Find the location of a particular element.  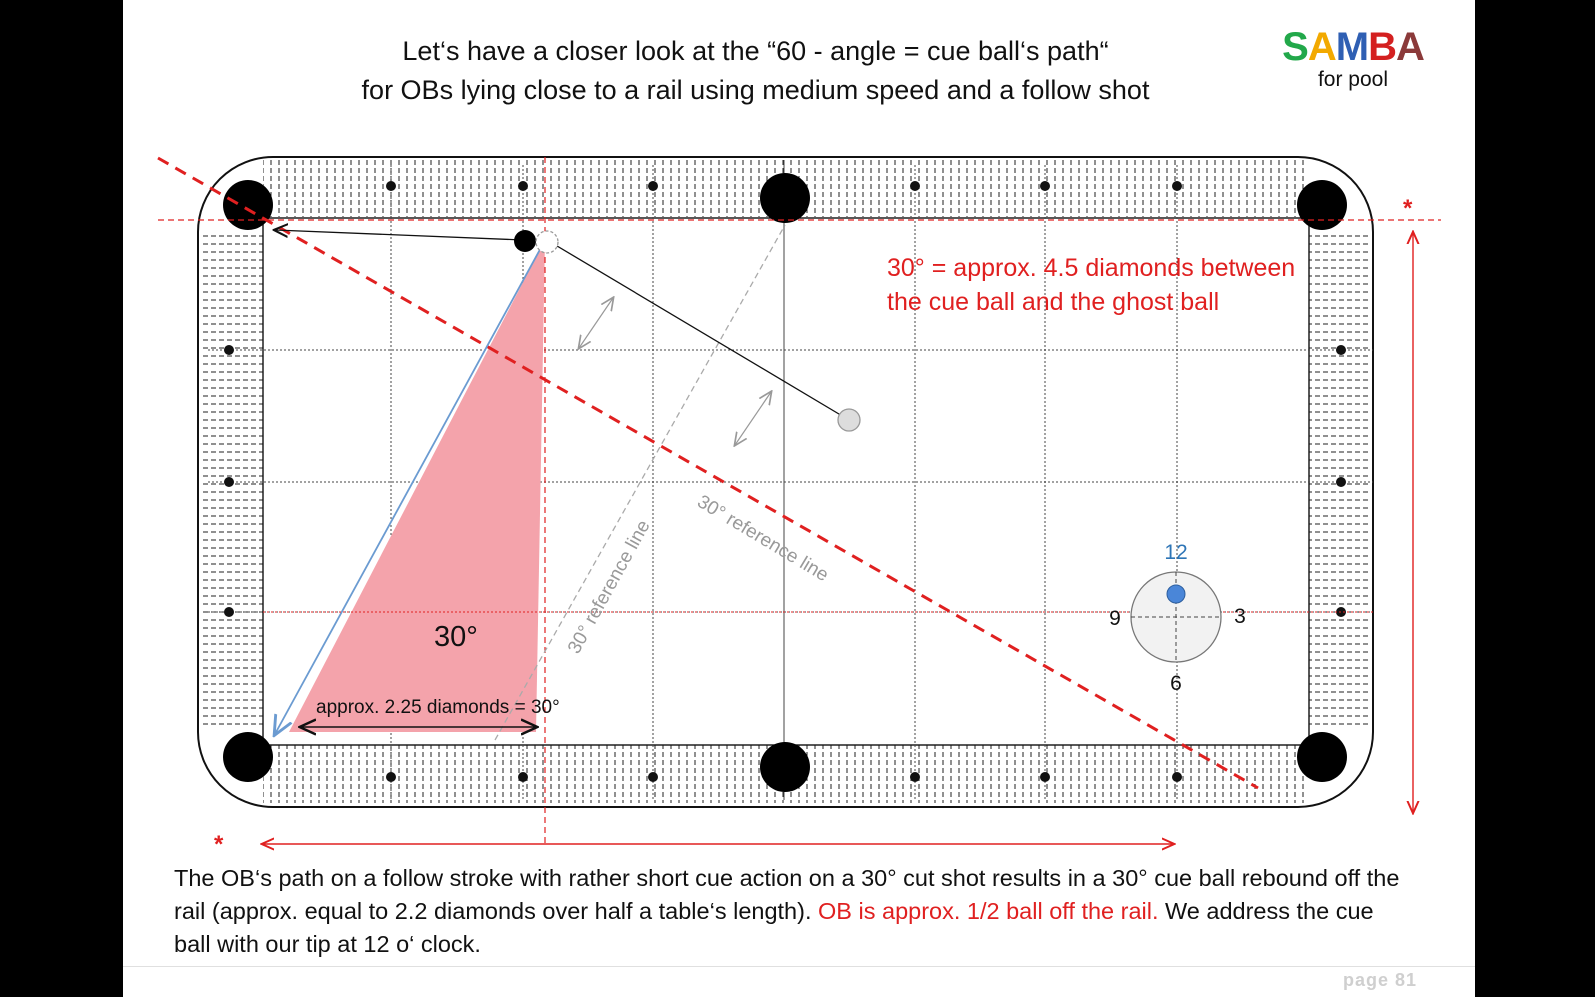

red-note-line-2: the cue ball and the ghost ball is located at coordinates (1053, 302).